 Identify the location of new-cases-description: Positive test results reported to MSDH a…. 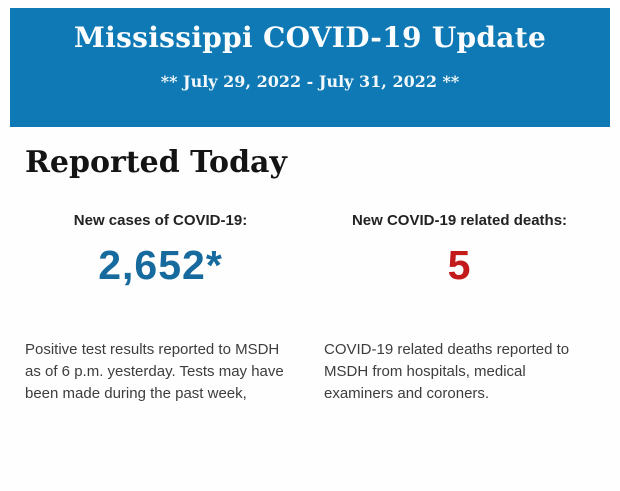
(154, 371).